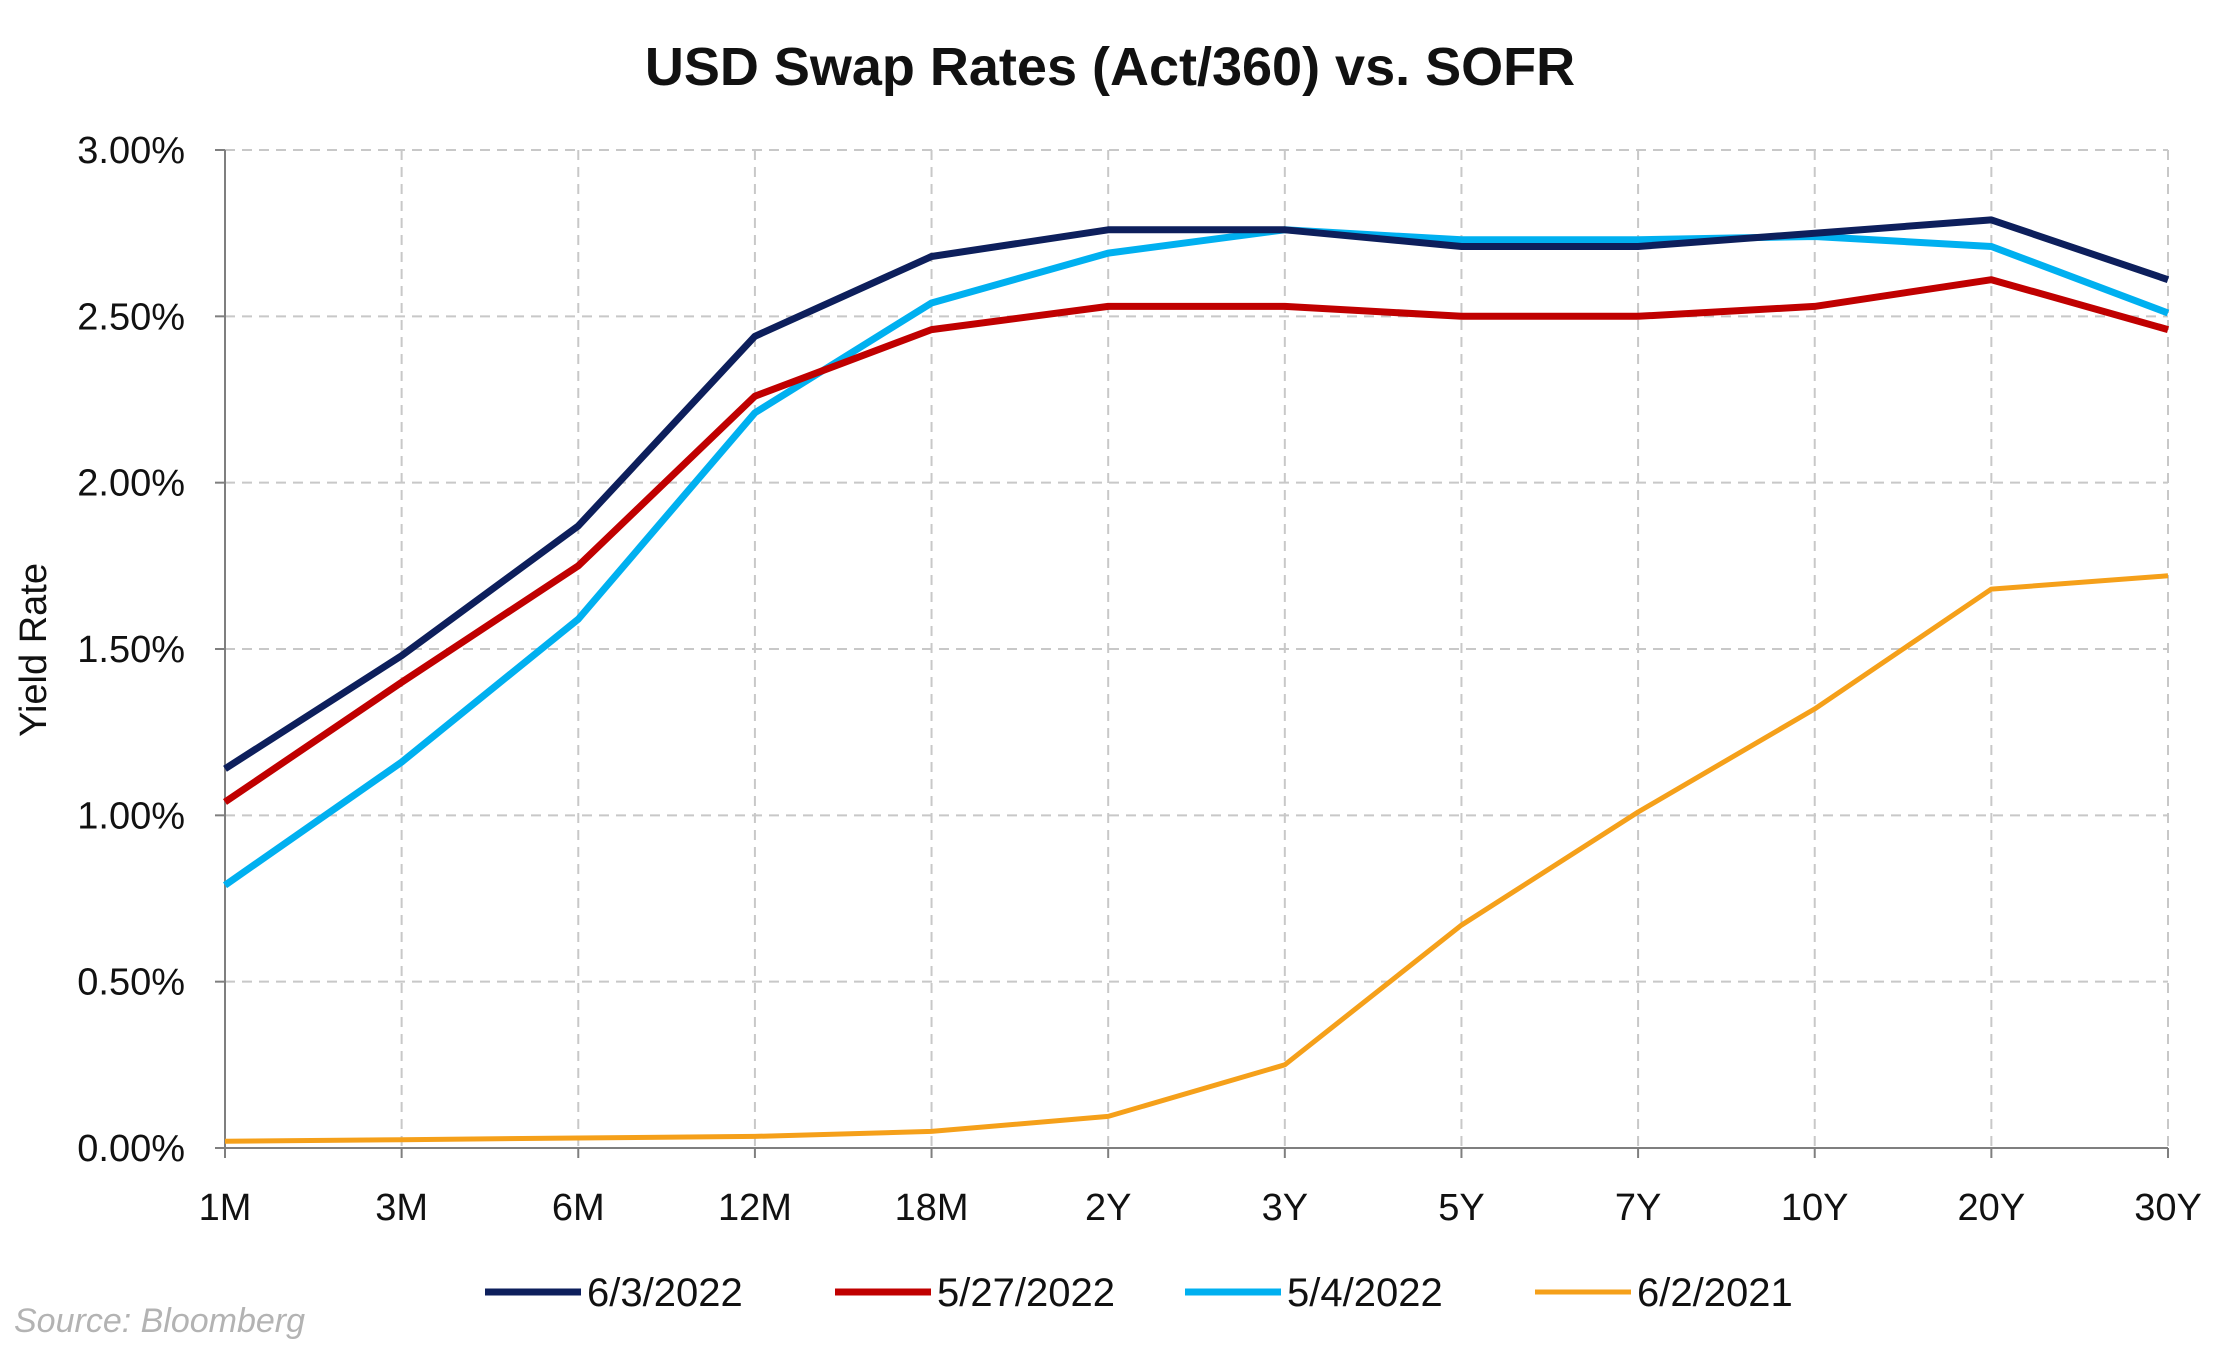  I want to click on x-tick-label: 1M, so click(225, 1208).